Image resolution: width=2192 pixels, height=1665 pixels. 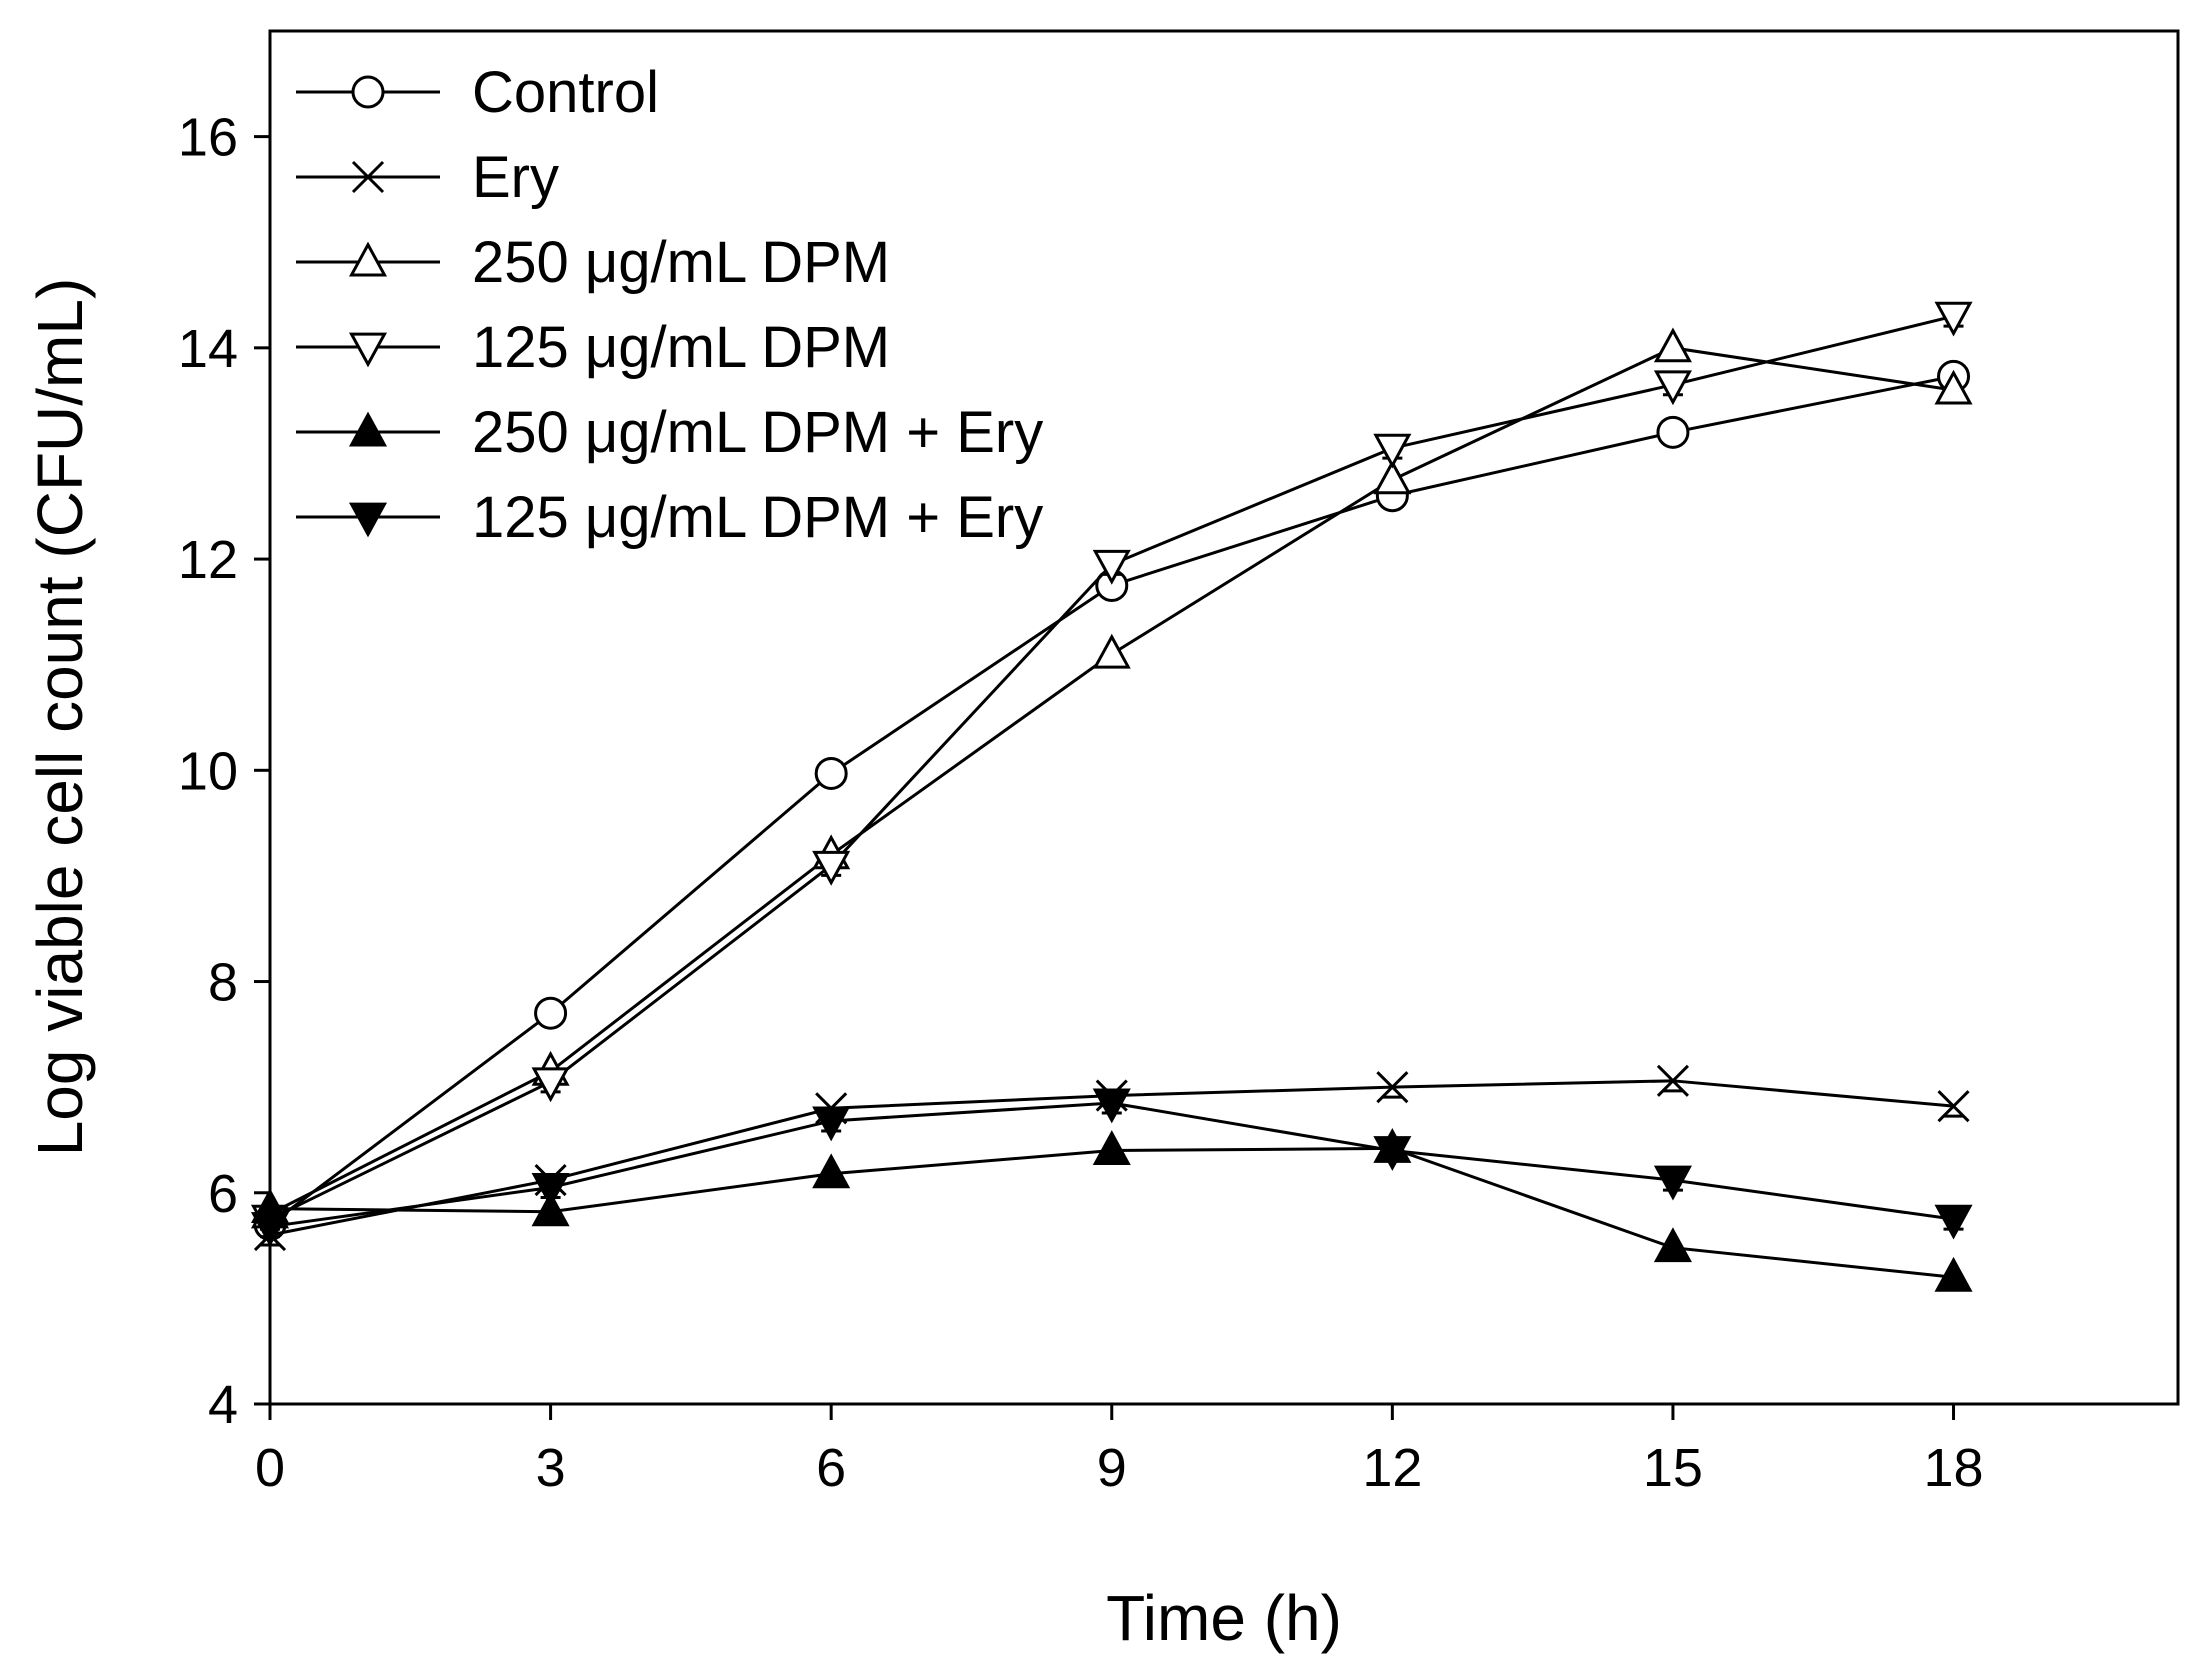 I want to click on x-axis-title: Time (h), so click(x=1224, y=1618).